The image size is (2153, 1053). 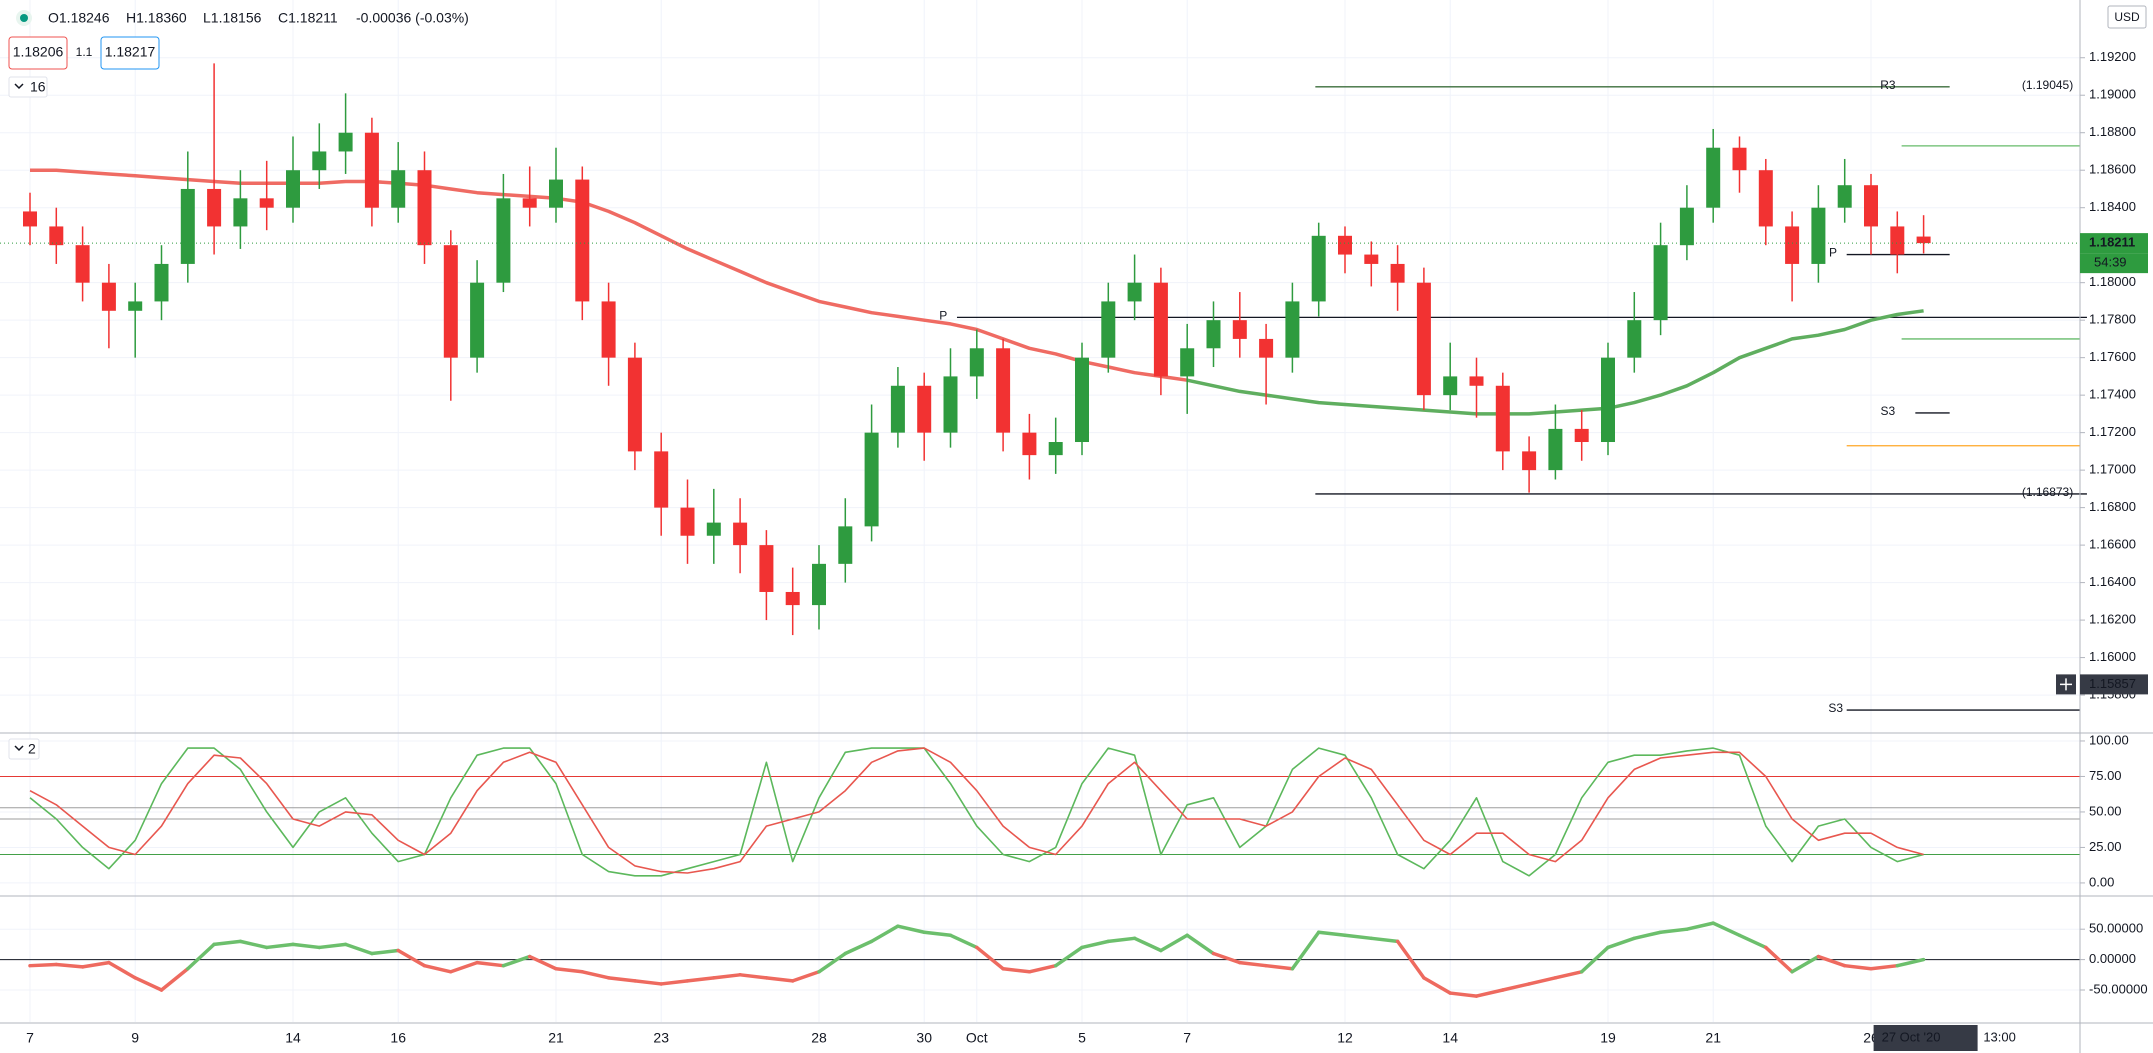 What do you see at coordinates (2116, 928) in the screenshot?
I see `y-tick-label: 50.00000` at bounding box center [2116, 928].